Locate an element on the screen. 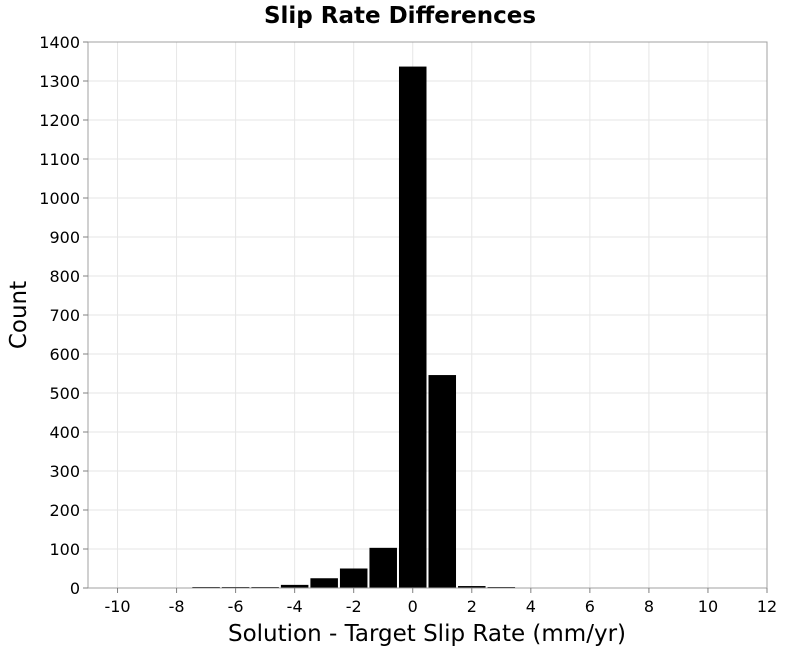  y-tick-label: 1000 is located at coordinates (59, 198).